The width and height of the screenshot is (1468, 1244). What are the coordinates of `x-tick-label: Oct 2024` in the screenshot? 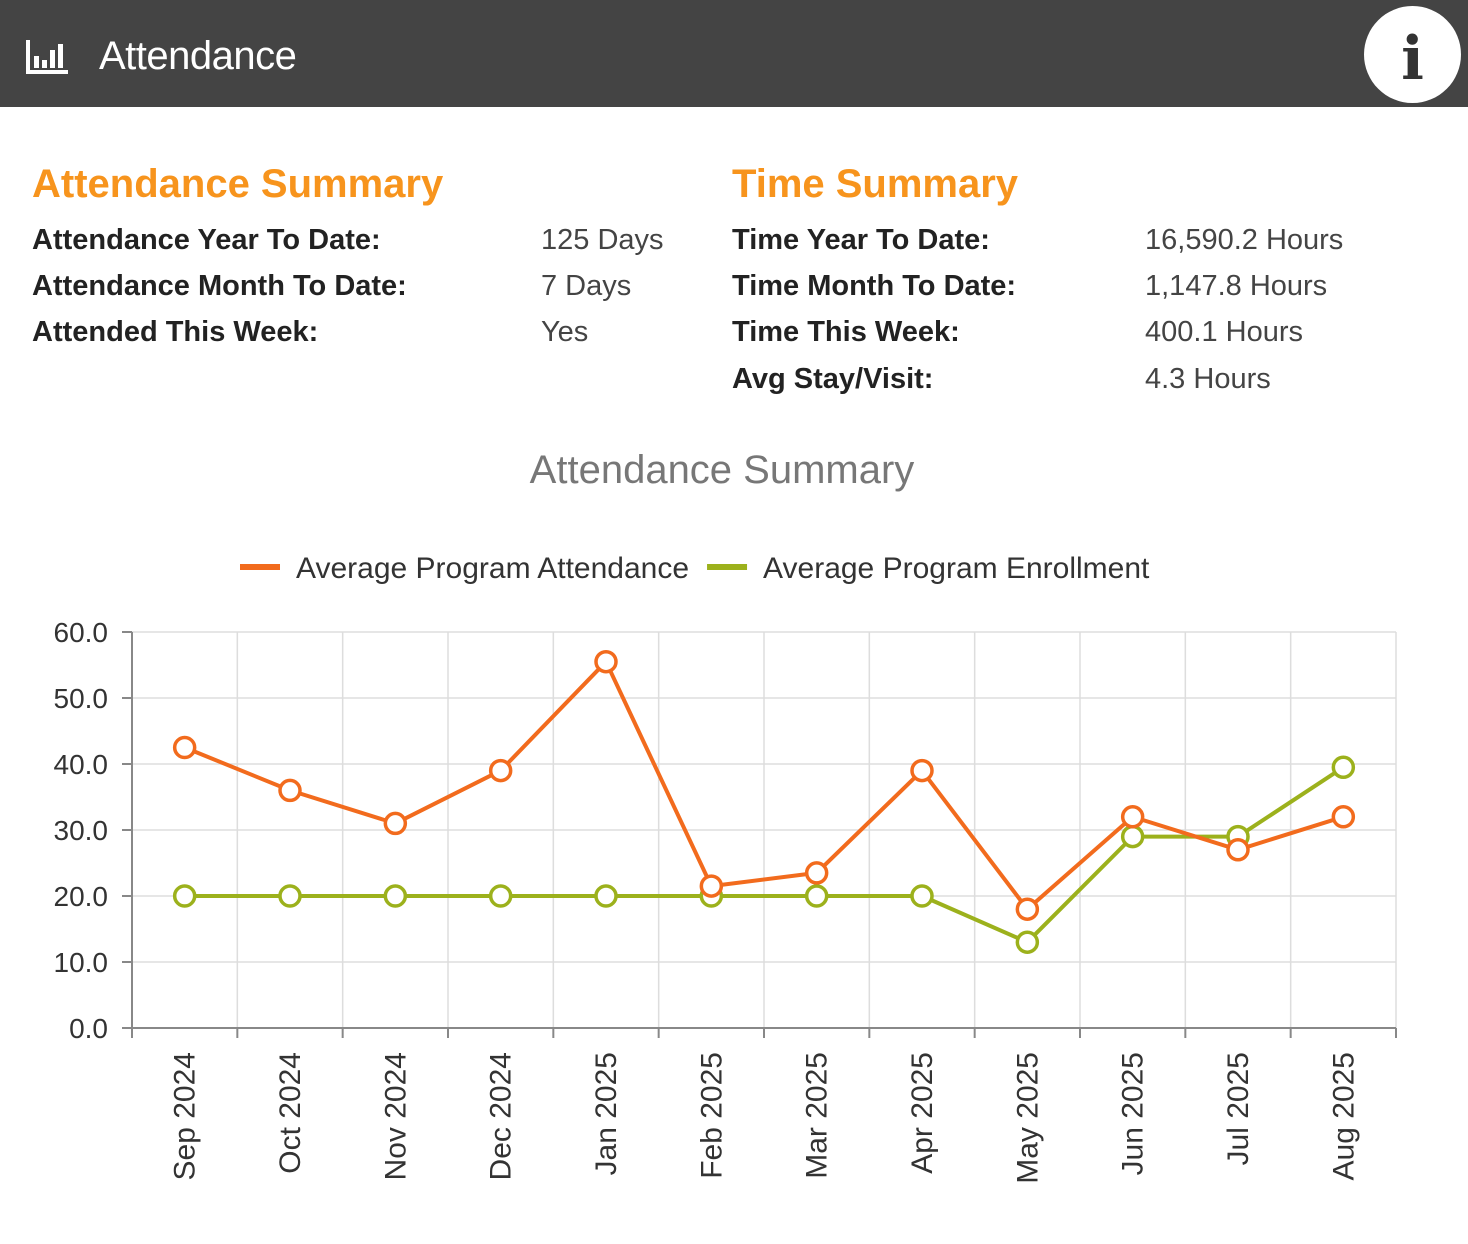 It's located at (290, 1113).